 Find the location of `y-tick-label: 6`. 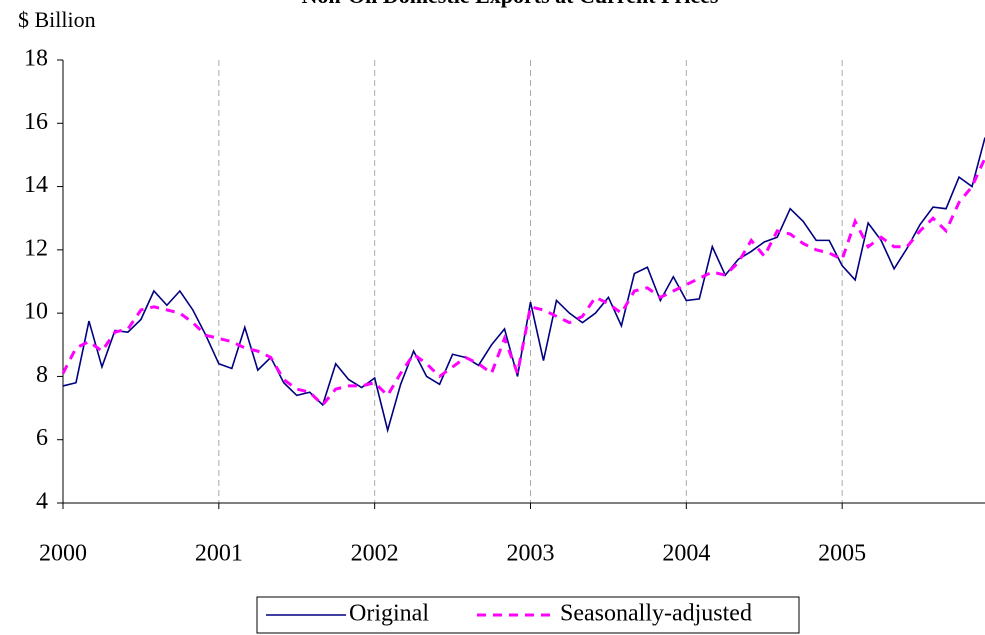

y-tick-label: 6 is located at coordinates (42, 438).